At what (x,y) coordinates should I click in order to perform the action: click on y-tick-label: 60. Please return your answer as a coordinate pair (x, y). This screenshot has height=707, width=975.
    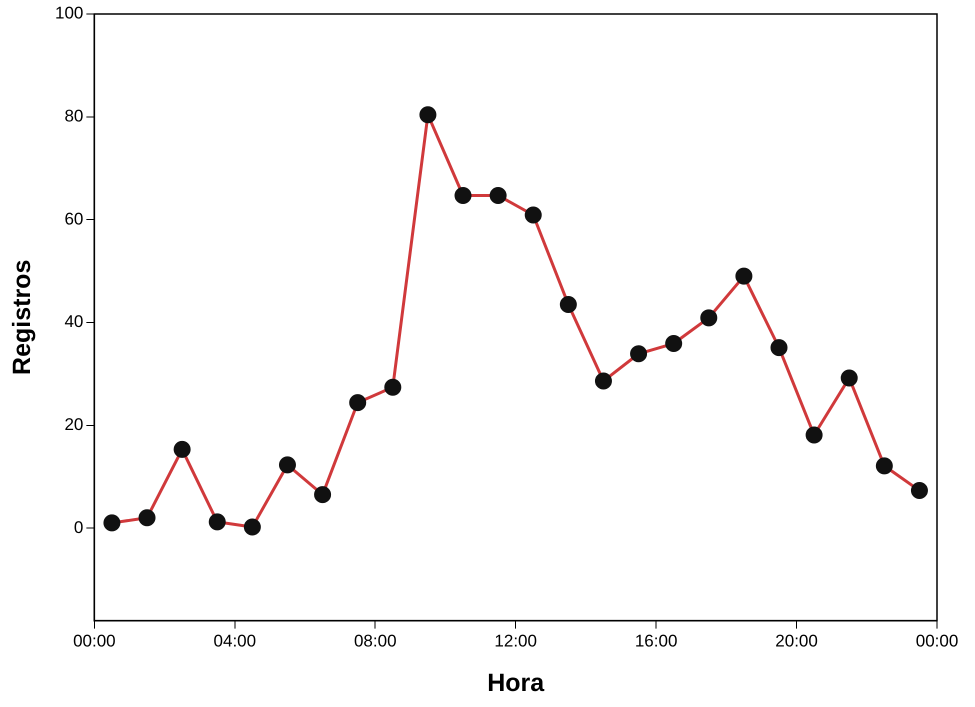
    Looking at the image, I should click on (74, 218).